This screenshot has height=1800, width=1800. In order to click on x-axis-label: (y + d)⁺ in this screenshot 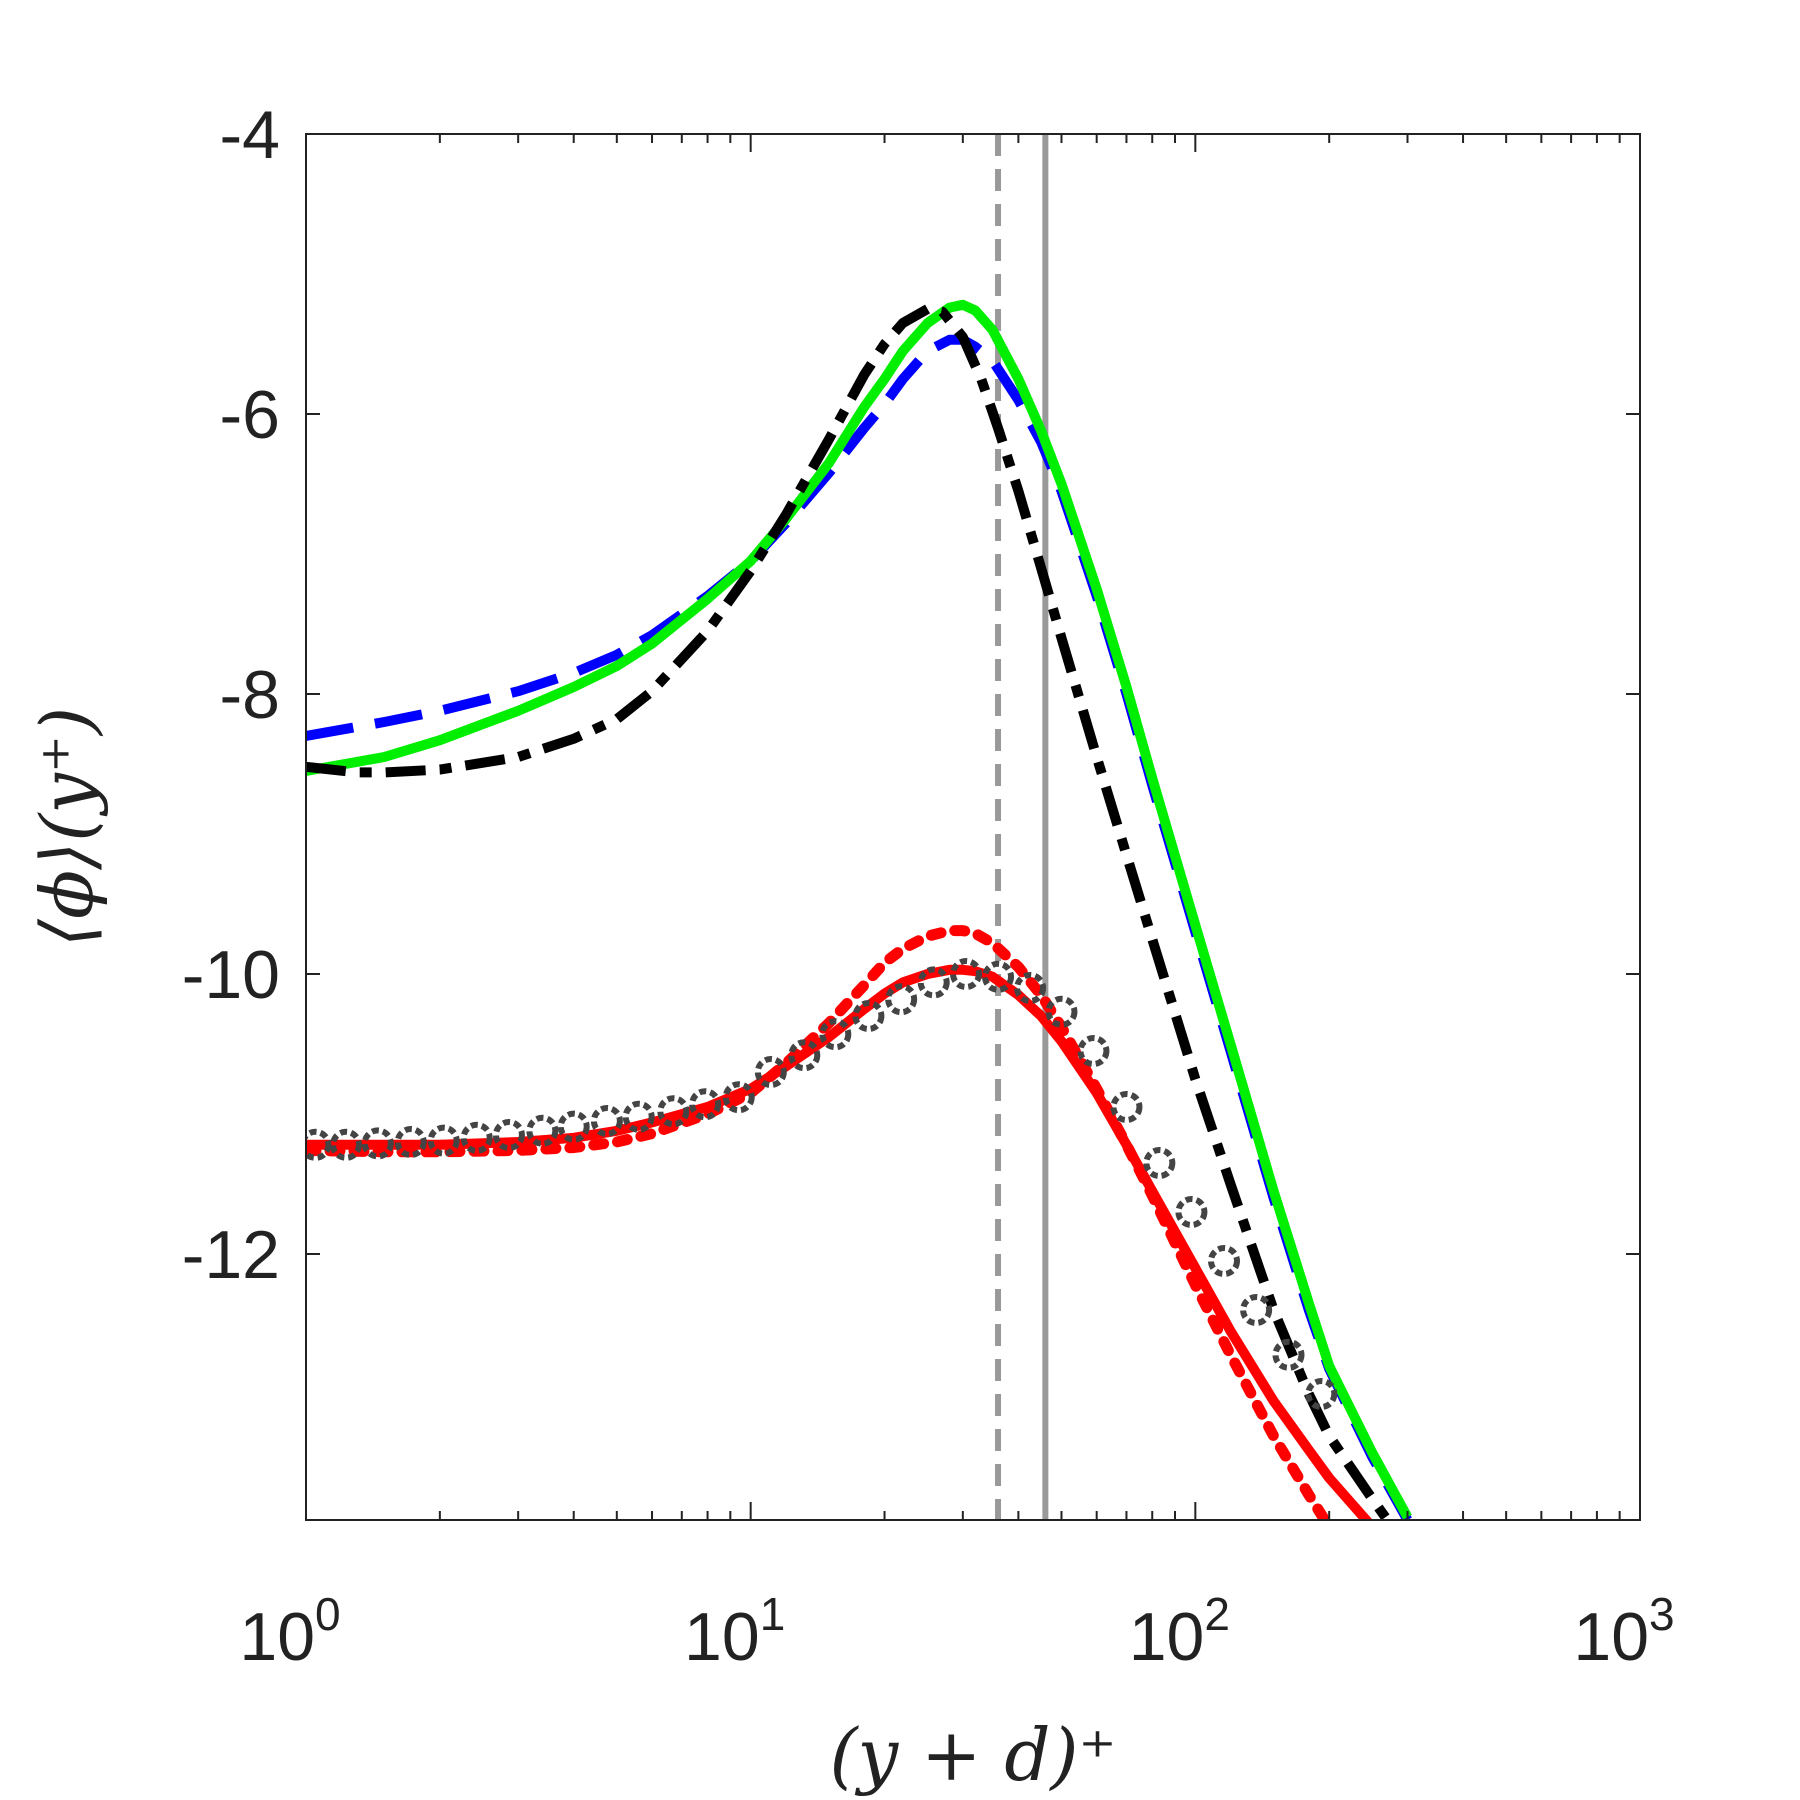, I will do `click(972, 1755)`.